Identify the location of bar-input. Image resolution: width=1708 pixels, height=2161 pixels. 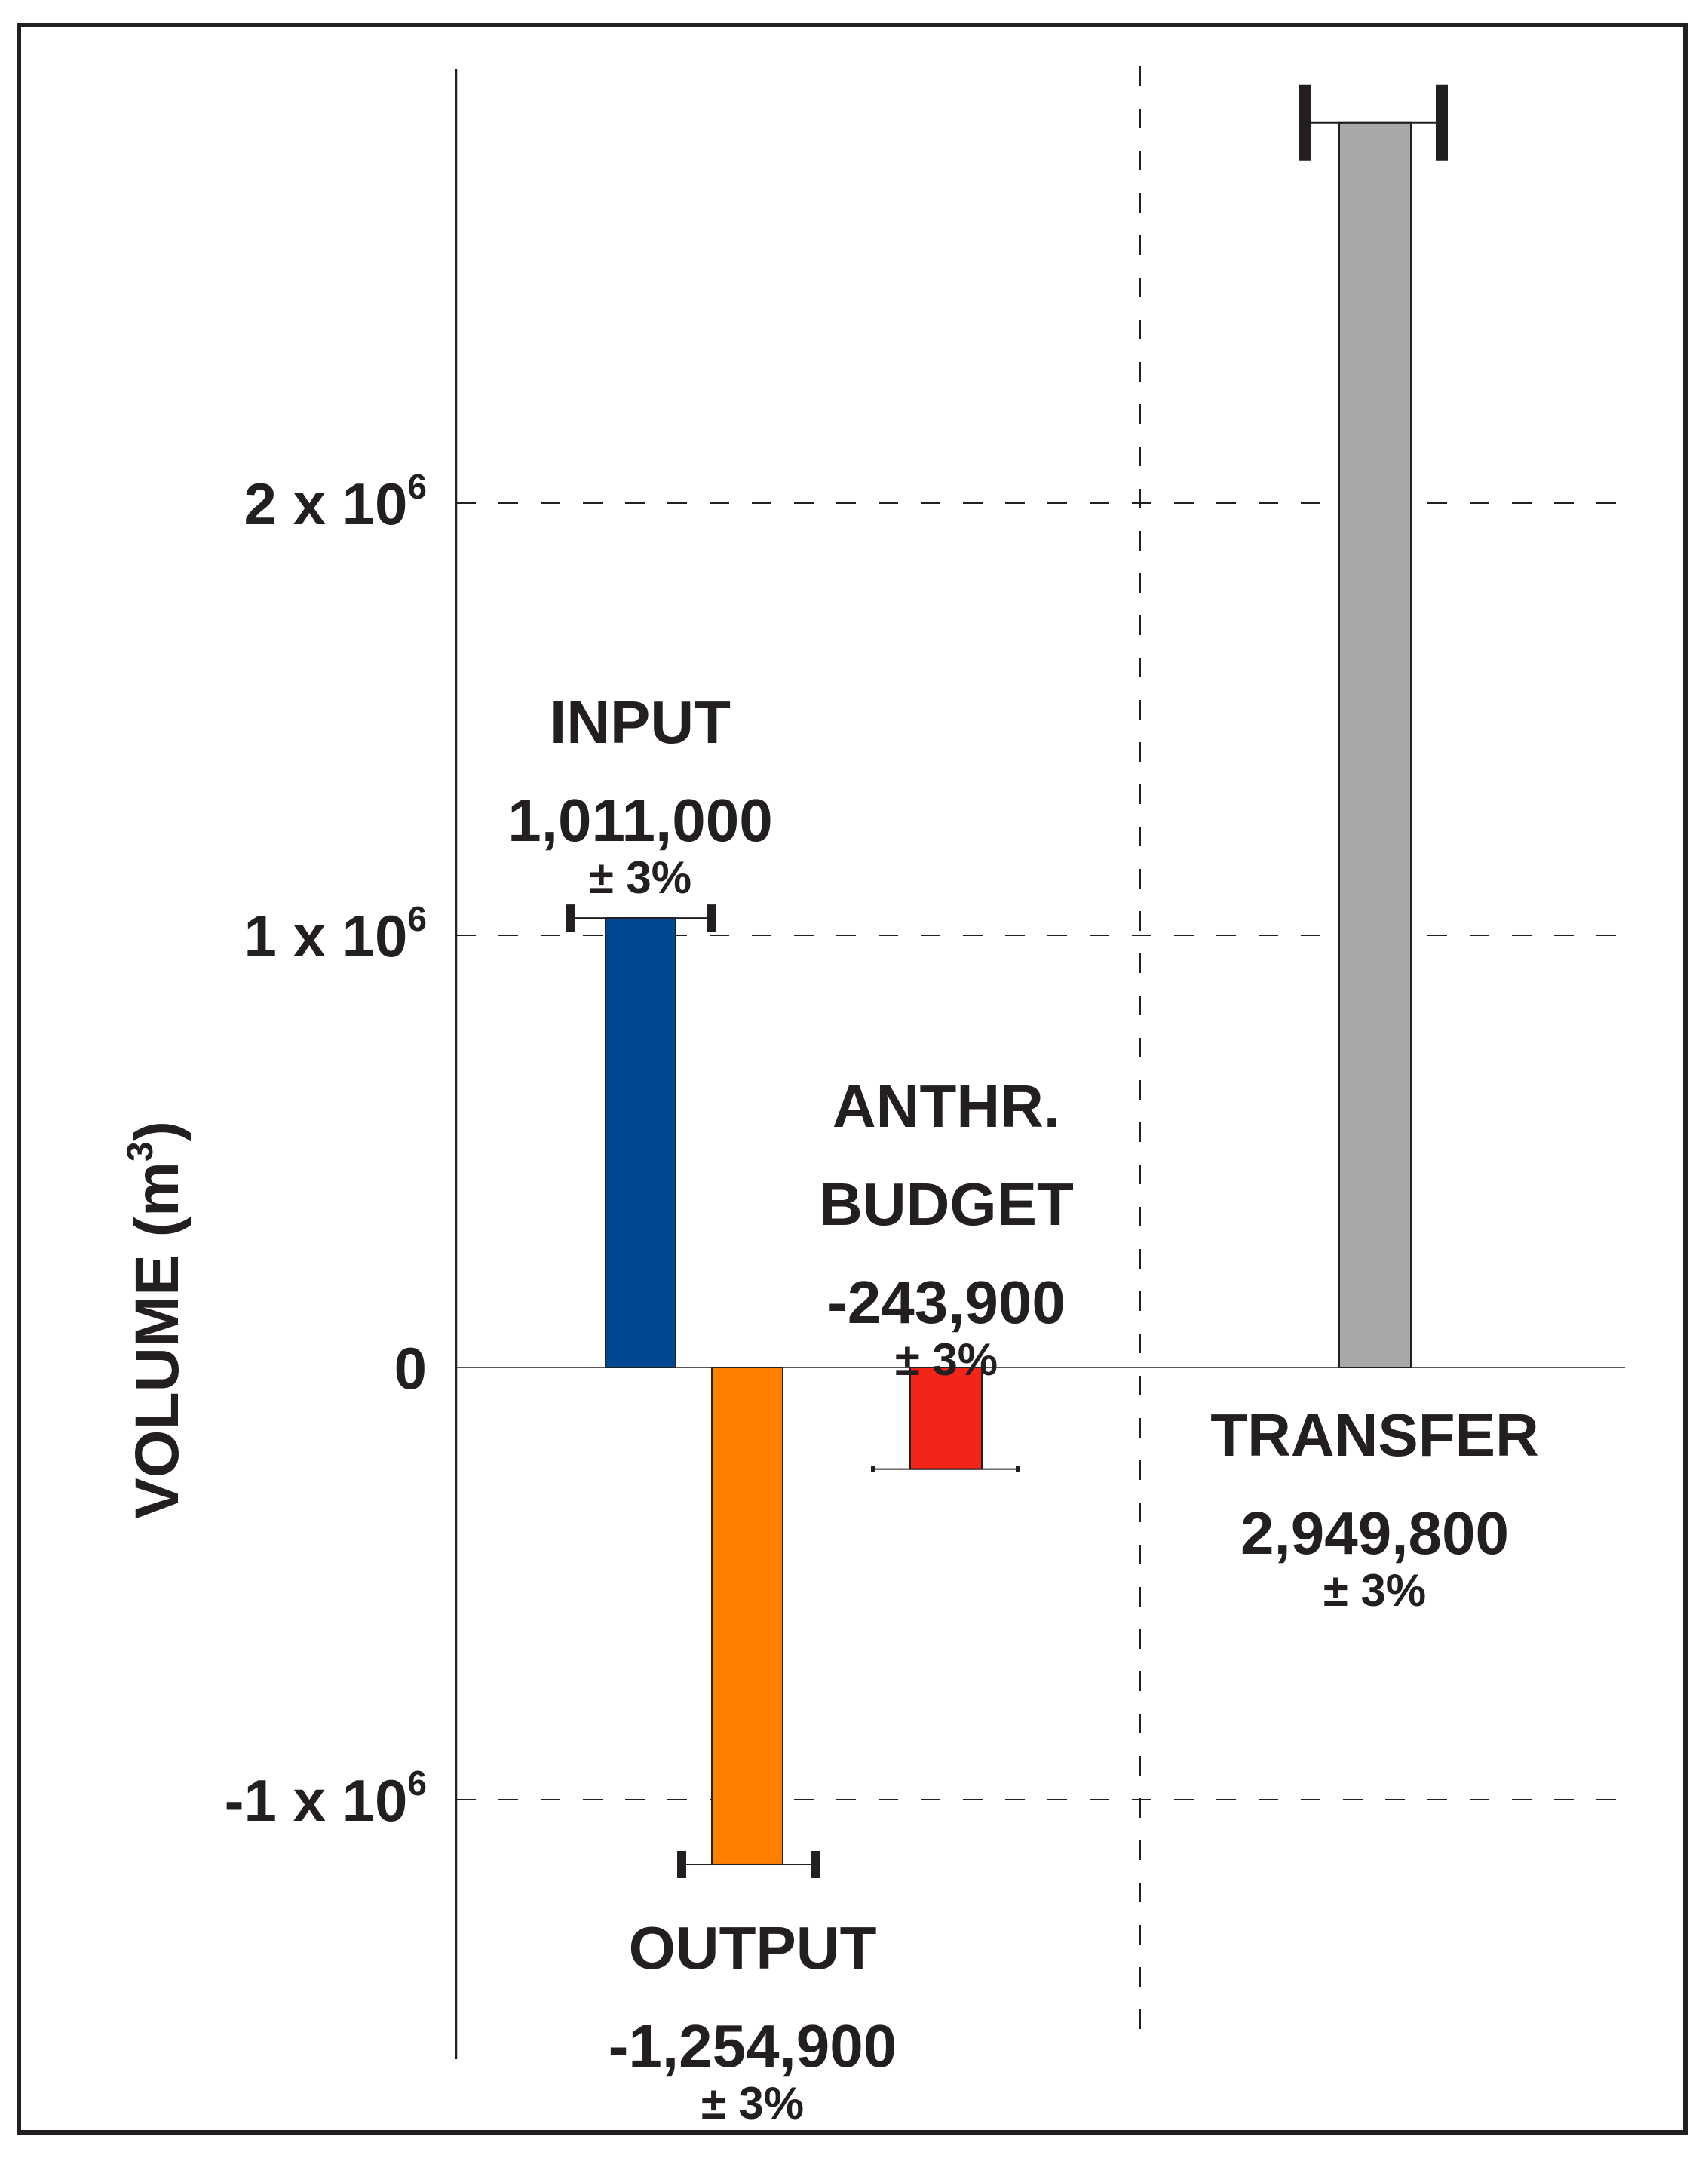
(640, 1142).